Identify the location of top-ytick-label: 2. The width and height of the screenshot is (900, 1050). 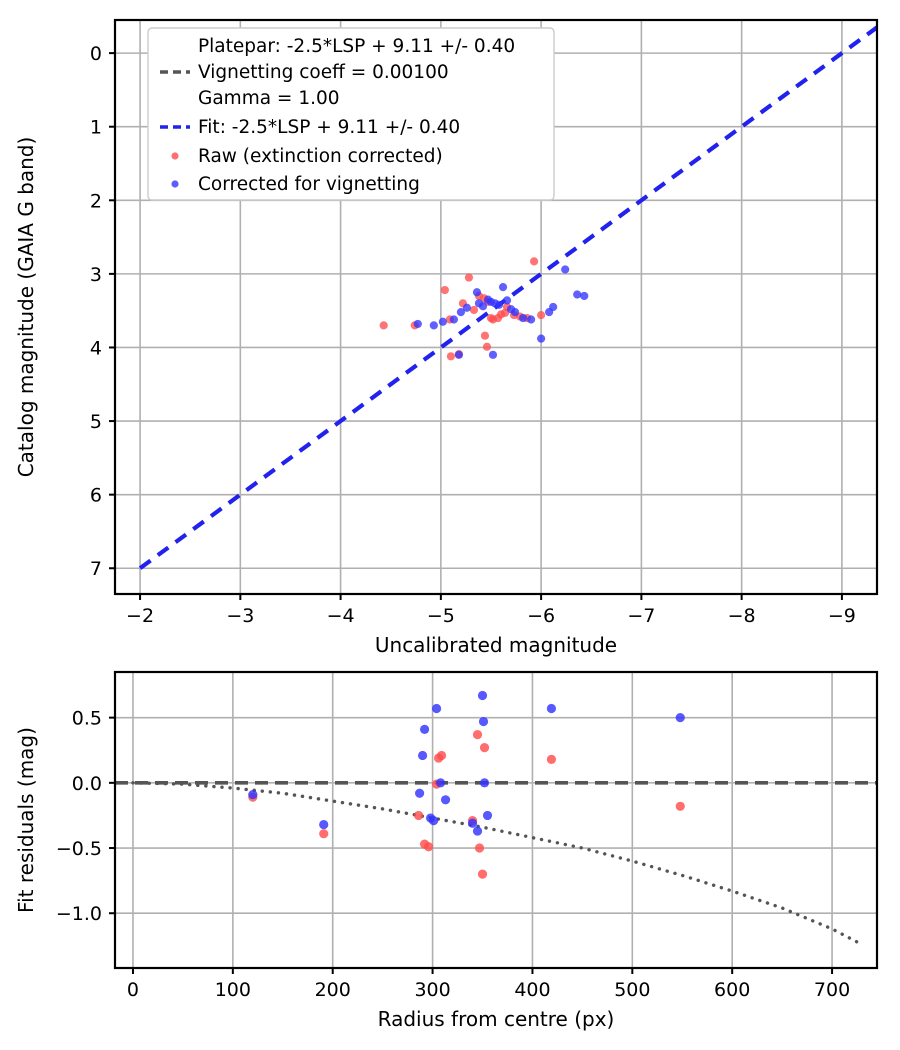
(96, 201).